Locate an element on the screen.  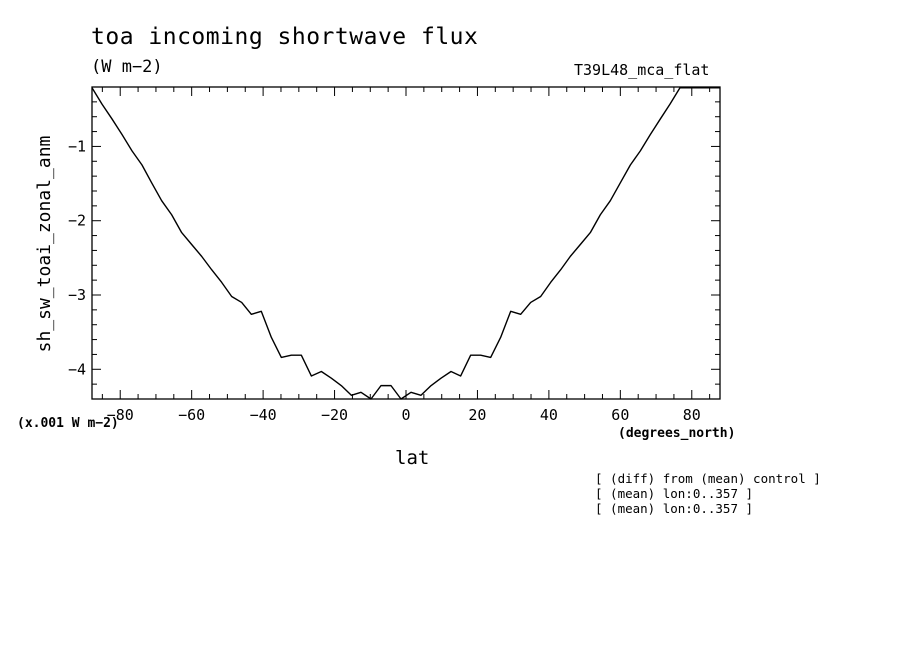
x-tick-label: −80 is located at coordinates (120, 415).